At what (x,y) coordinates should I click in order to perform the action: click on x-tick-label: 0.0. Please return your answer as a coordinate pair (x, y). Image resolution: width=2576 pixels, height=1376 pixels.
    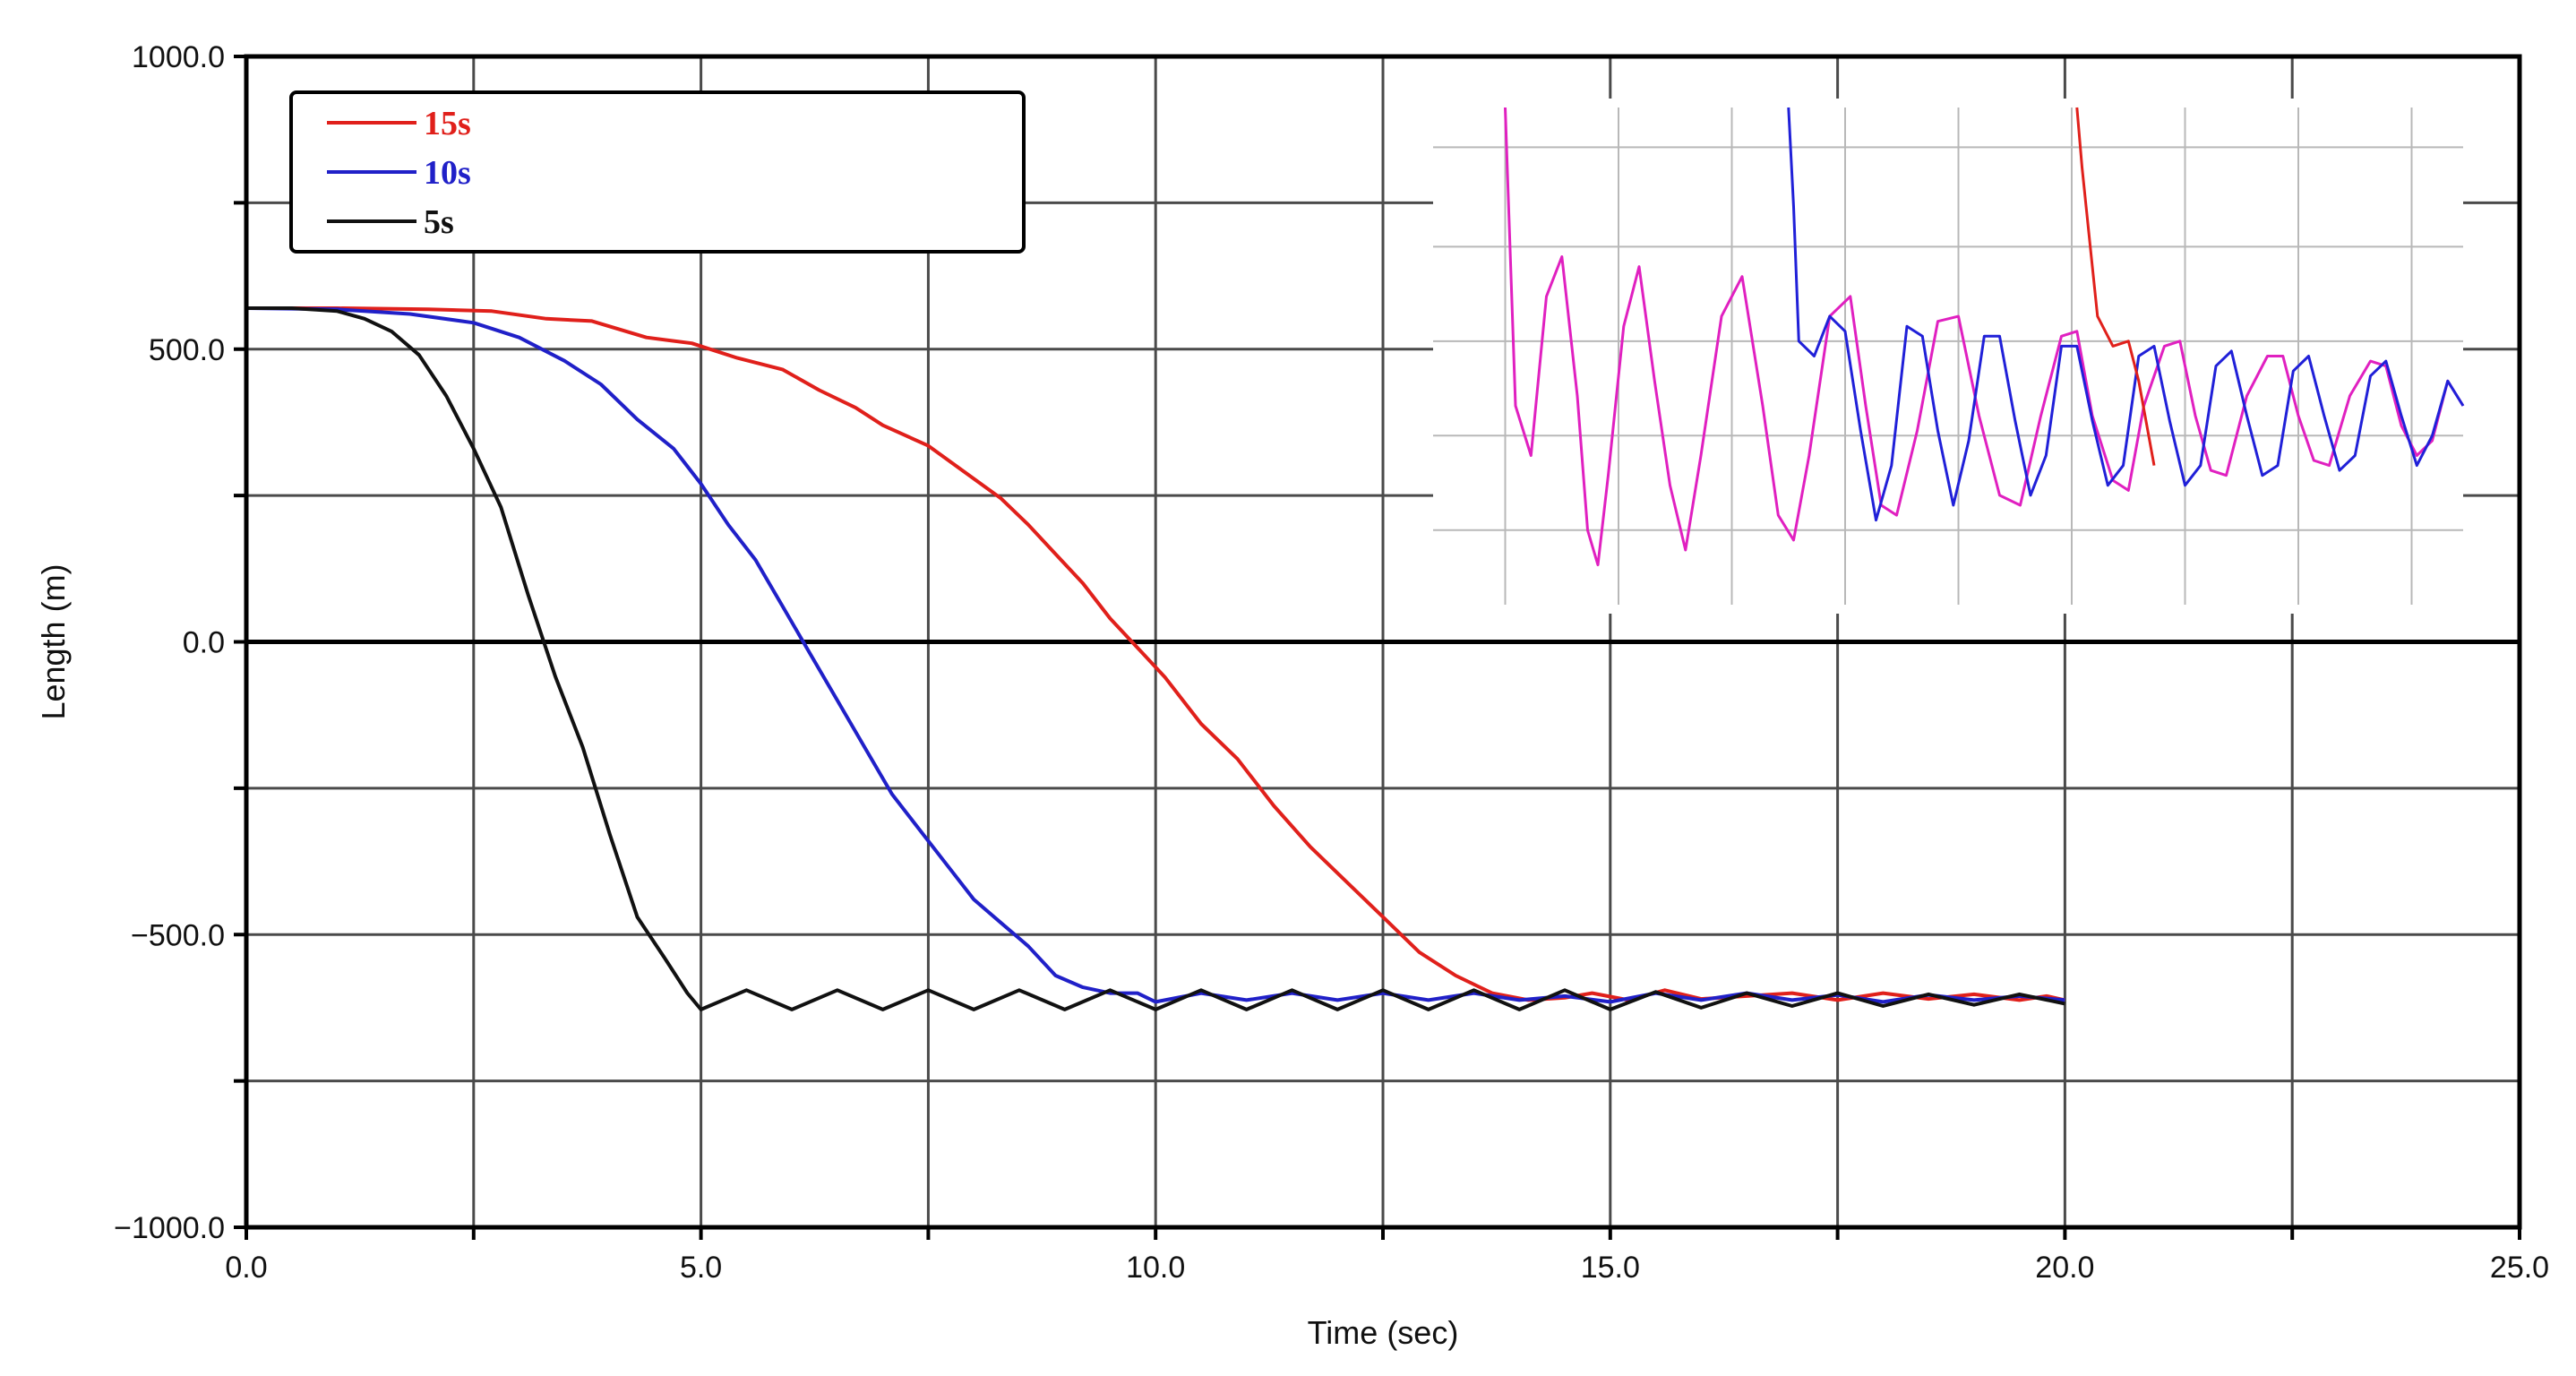
    Looking at the image, I should click on (246, 1268).